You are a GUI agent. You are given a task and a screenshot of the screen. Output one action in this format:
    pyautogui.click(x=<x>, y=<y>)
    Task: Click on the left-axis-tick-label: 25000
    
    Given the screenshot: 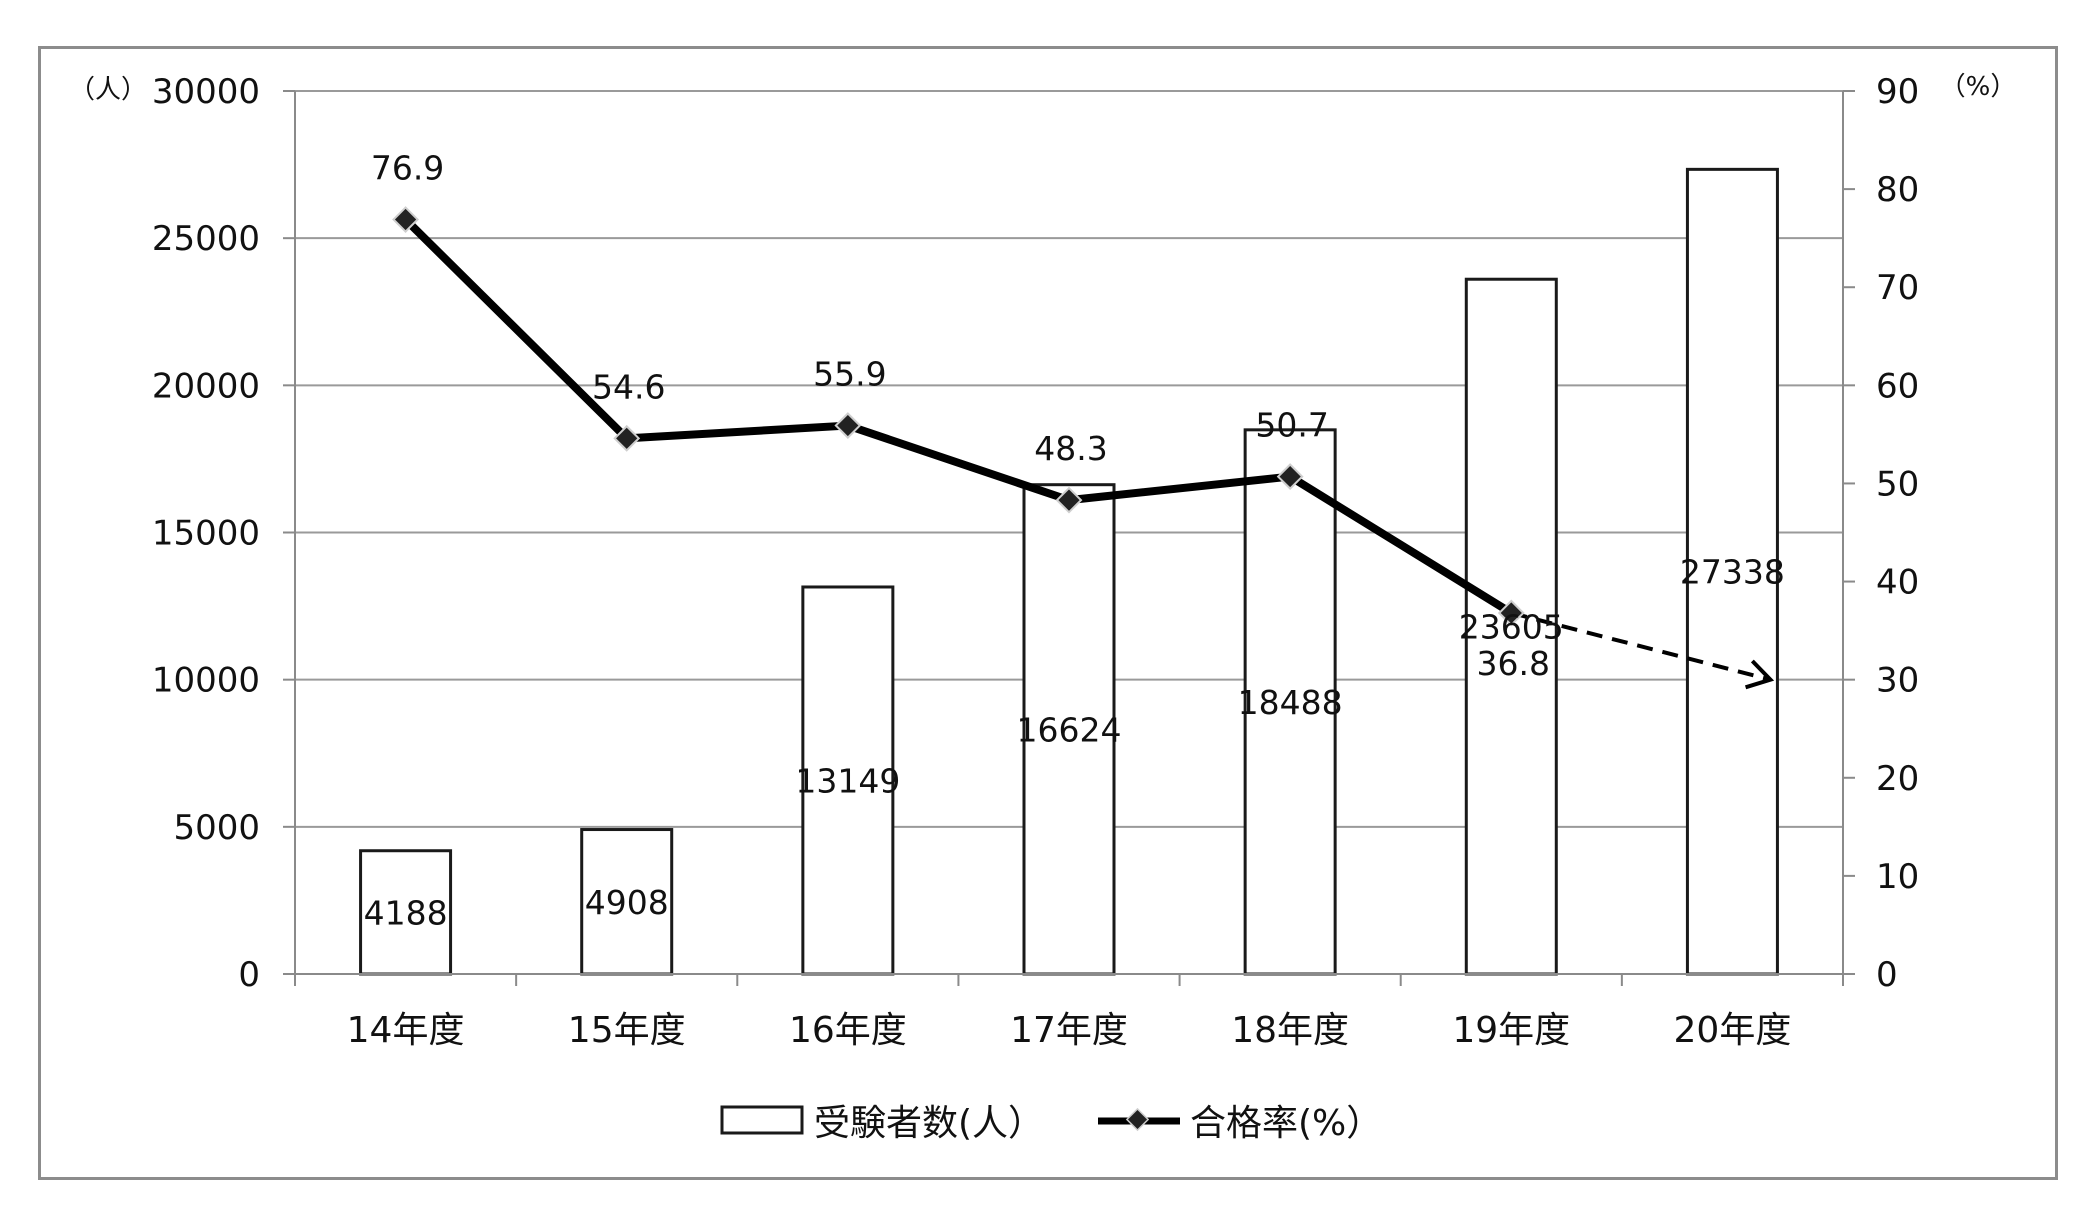 What is the action you would take?
    pyautogui.click(x=206, y=239)
    